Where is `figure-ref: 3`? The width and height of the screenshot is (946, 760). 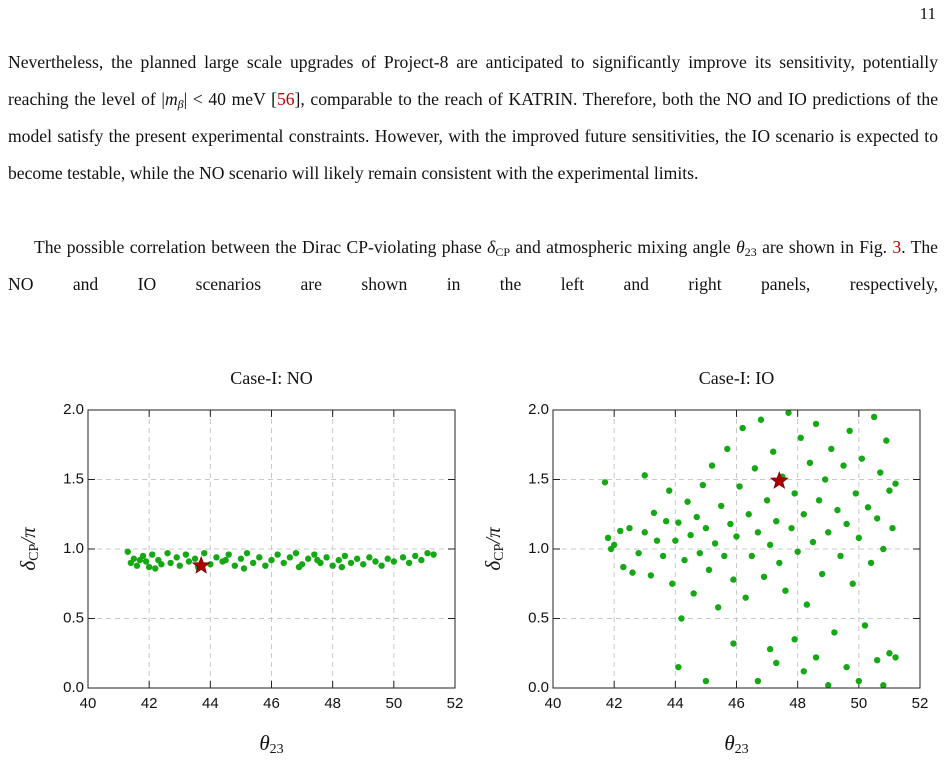 figure-ref: 3 is located at coordinates (897, 247).